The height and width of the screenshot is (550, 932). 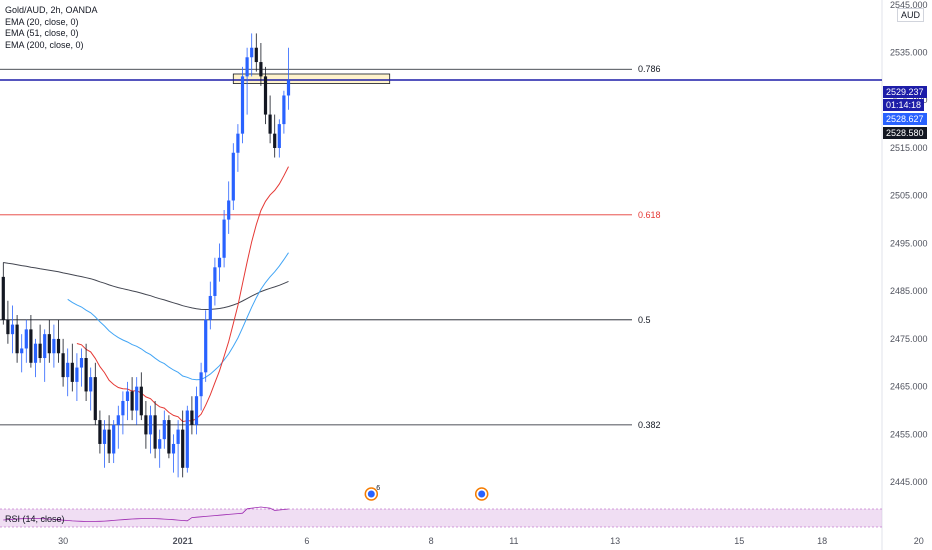 I want to click on fib-level-label: 0.382, so click(x=649, y=425).